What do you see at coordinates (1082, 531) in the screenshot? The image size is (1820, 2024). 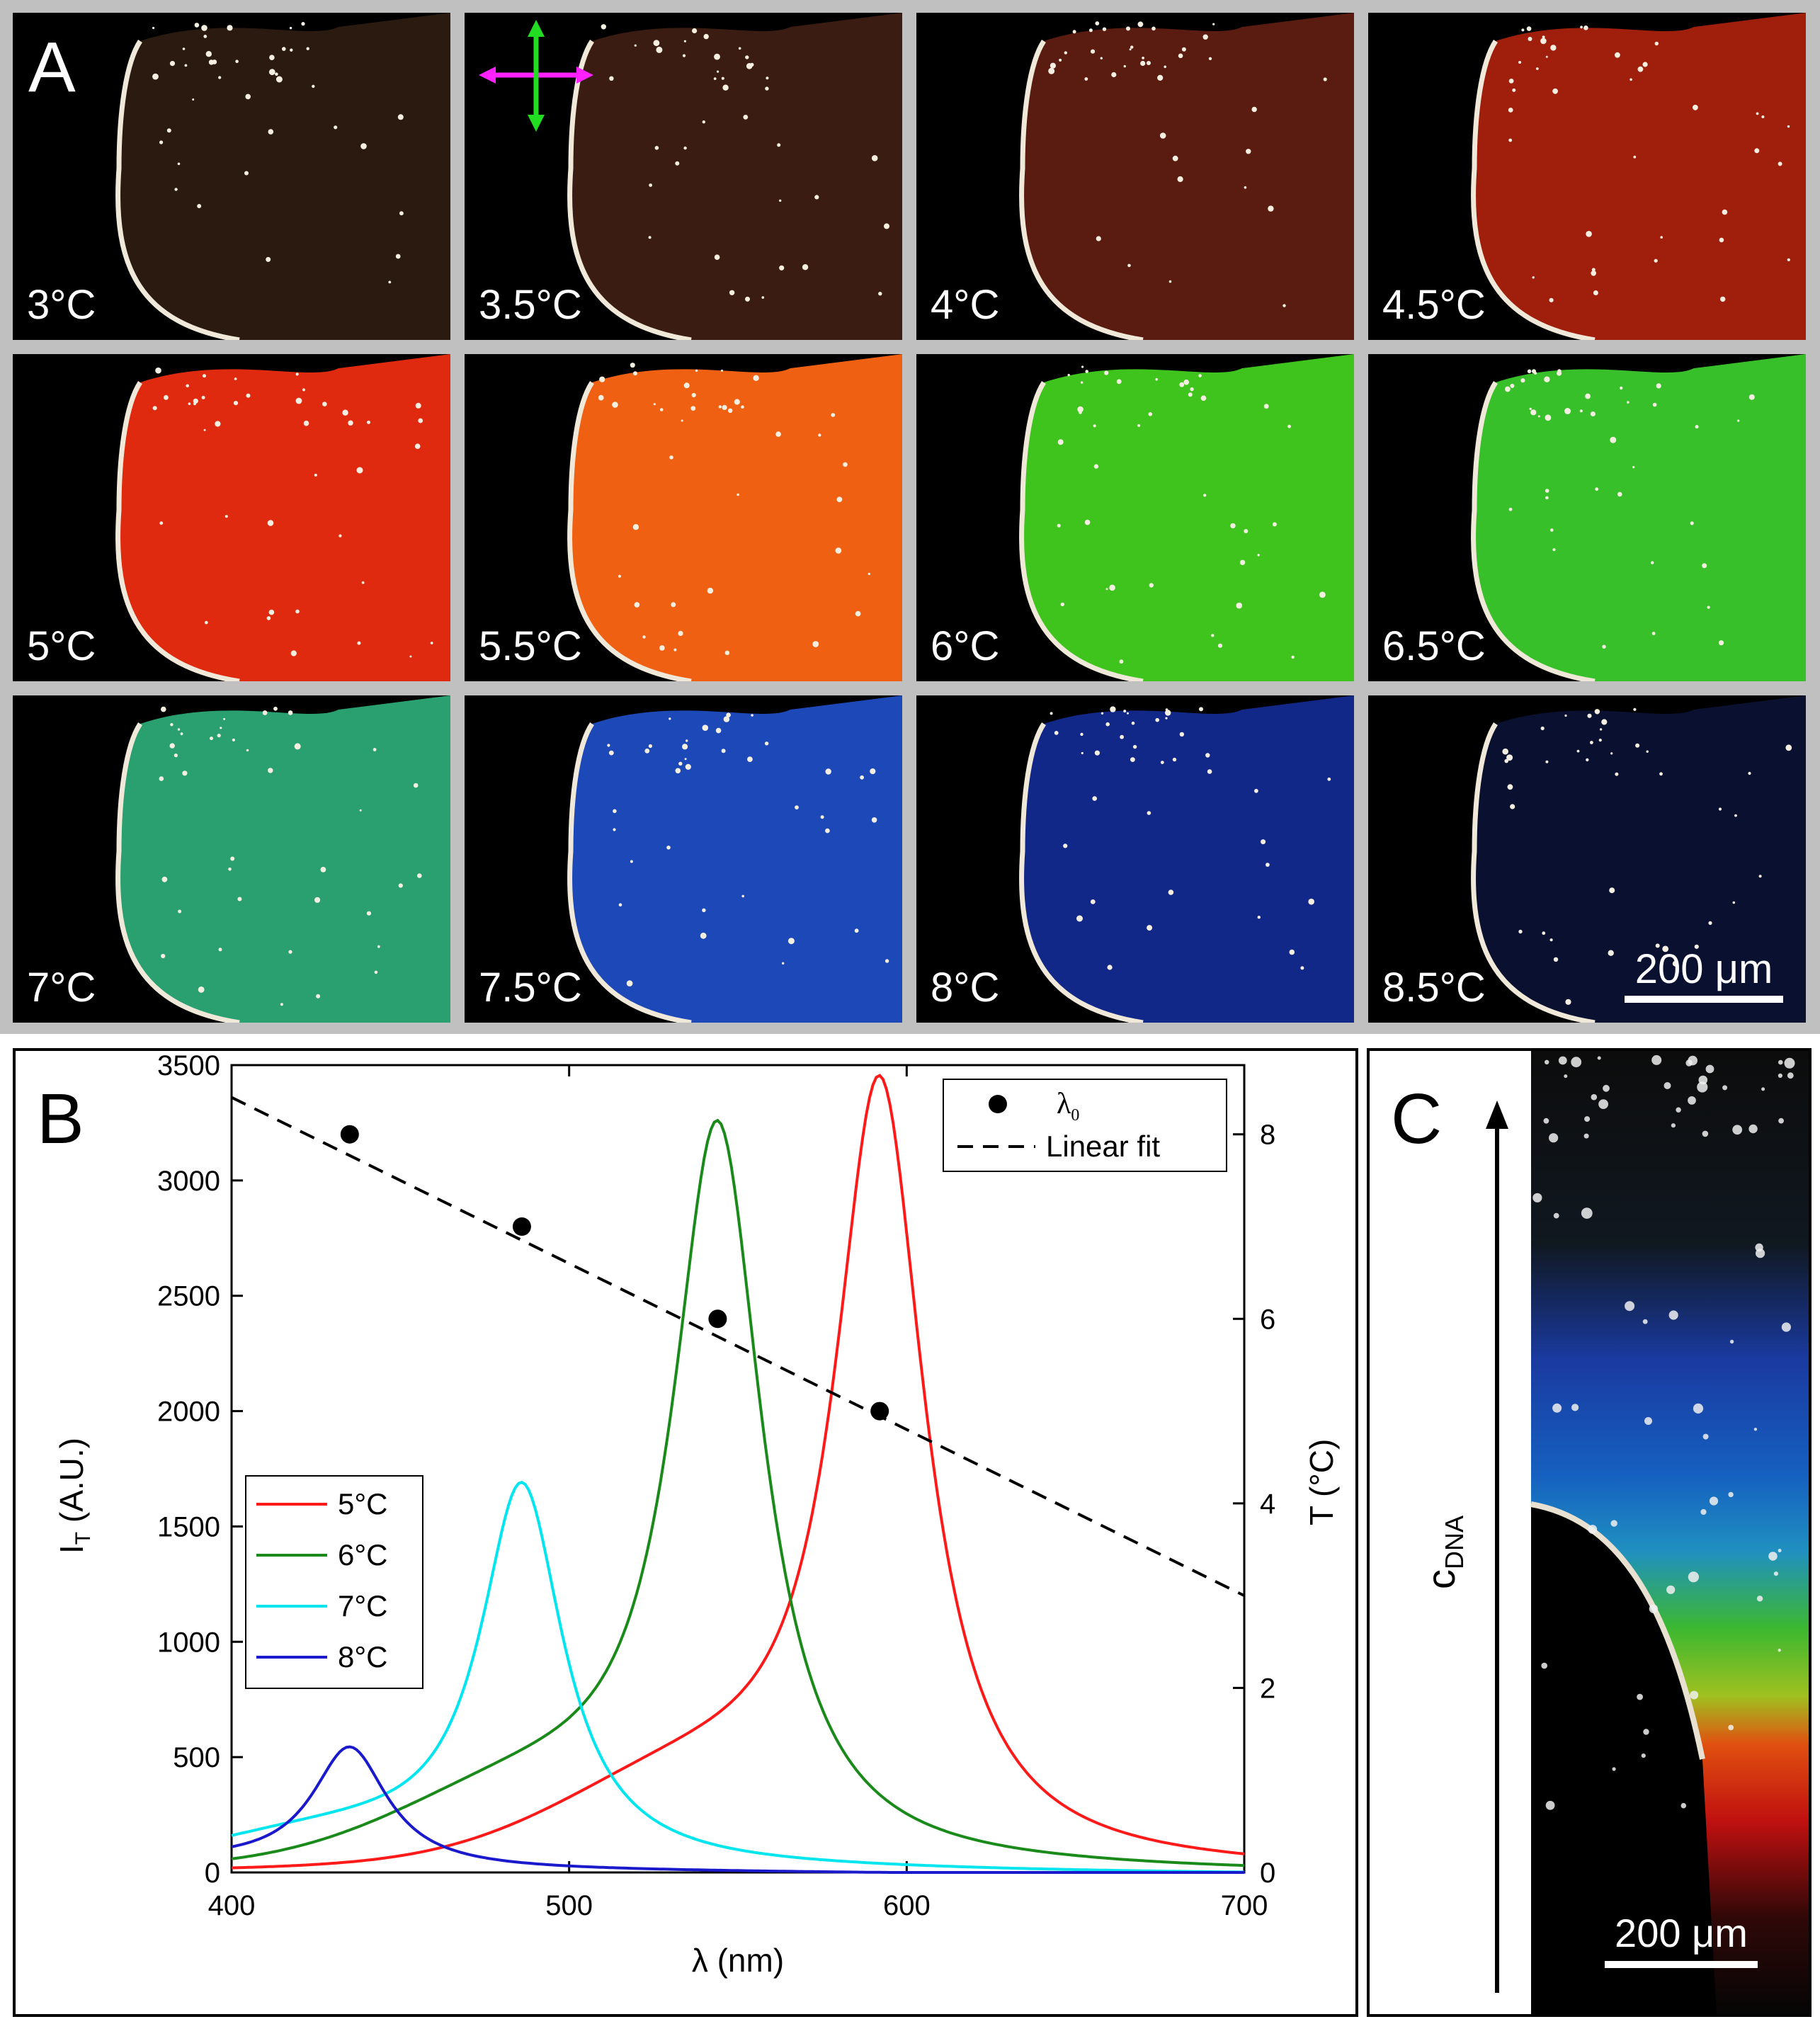 I see `droplet-rim` at bounding box center [1082, 531].